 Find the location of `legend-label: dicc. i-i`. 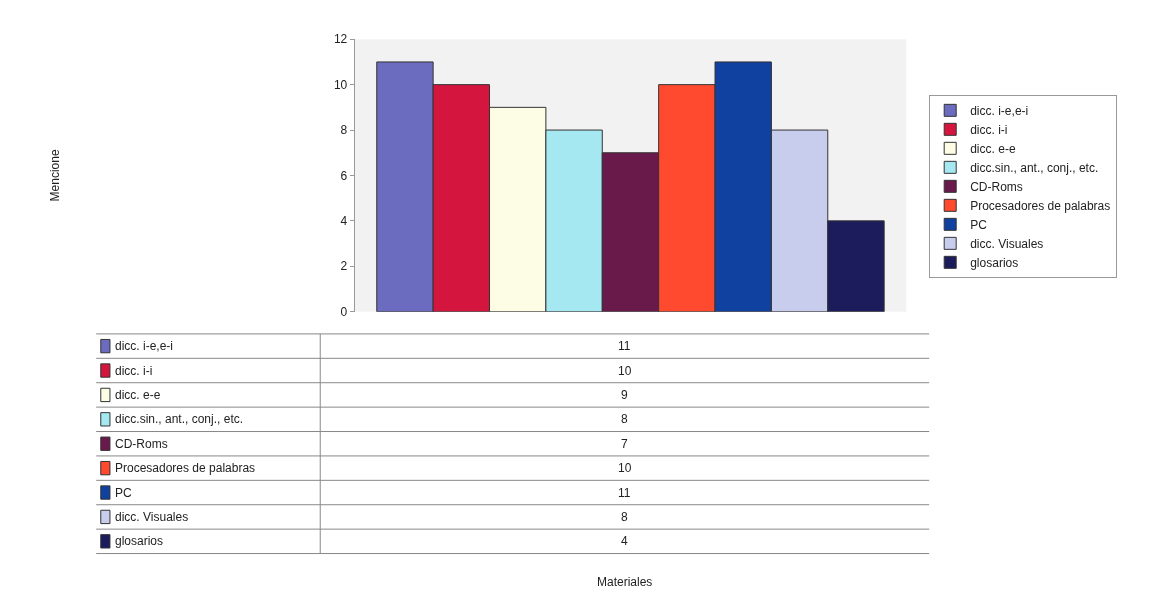

legend-label: dicc. i-i is located at coordinates (989, 130).